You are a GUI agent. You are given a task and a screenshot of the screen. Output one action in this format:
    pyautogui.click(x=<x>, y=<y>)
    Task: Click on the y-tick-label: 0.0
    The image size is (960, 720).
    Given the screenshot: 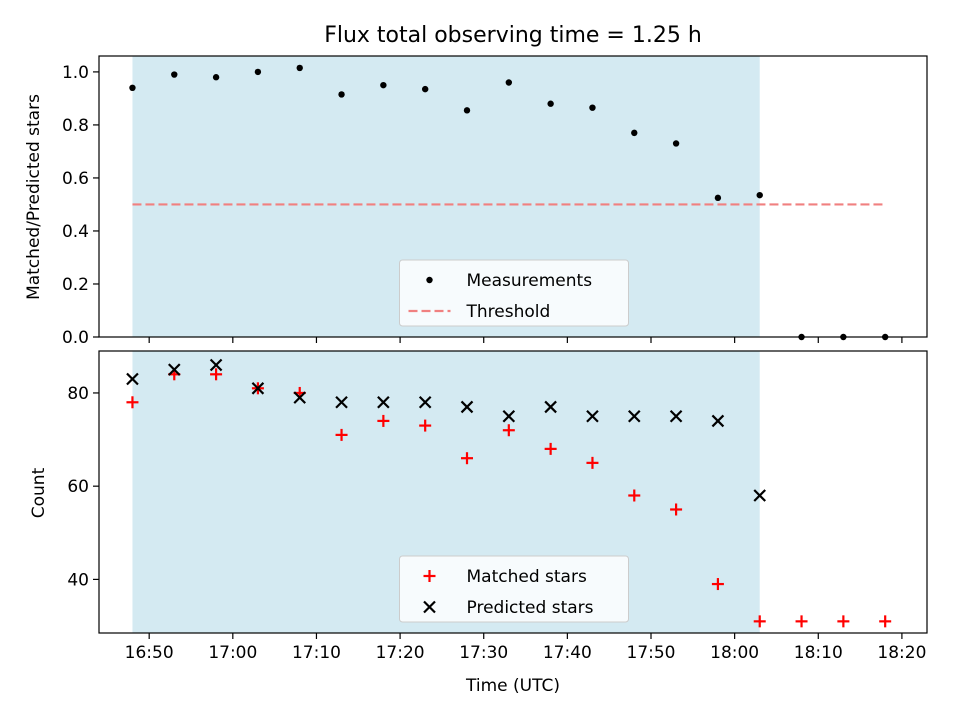 What is the action you would take?
    pyautogui.click(x=75, y=338)
    